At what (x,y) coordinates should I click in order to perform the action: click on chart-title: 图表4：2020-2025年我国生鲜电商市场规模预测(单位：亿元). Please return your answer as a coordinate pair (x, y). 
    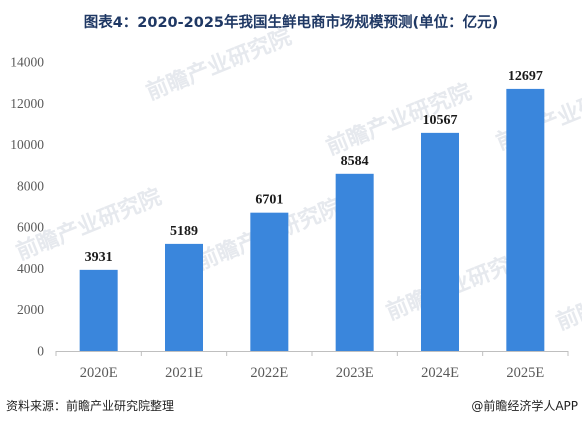
    Looking at the image, I should click on (291, 23).